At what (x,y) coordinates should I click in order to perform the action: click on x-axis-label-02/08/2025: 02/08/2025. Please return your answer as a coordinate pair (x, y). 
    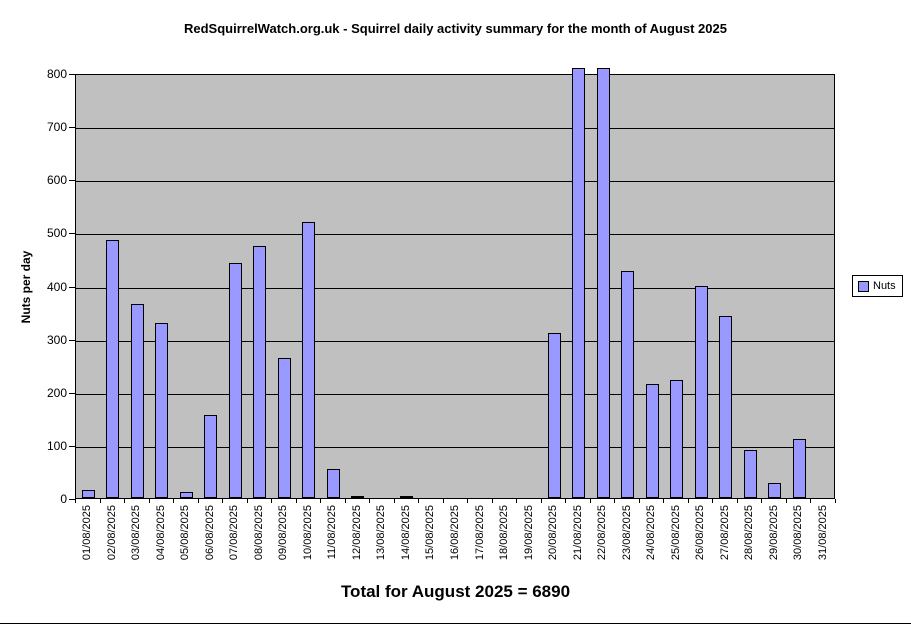
    Looking at the image, I should click on (112, 542).